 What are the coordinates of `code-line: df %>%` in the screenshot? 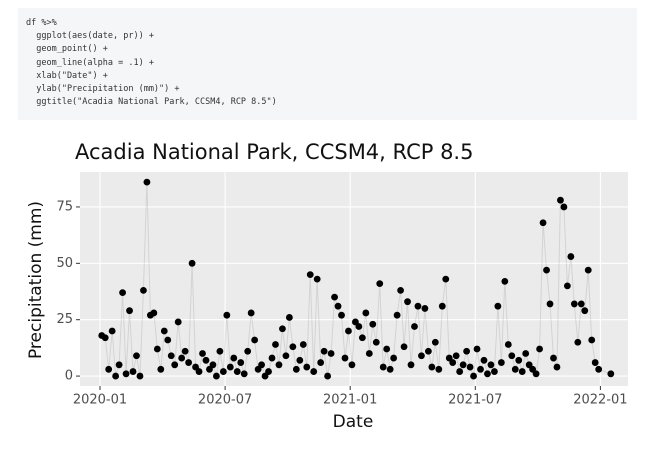 It's located at (41, 23).